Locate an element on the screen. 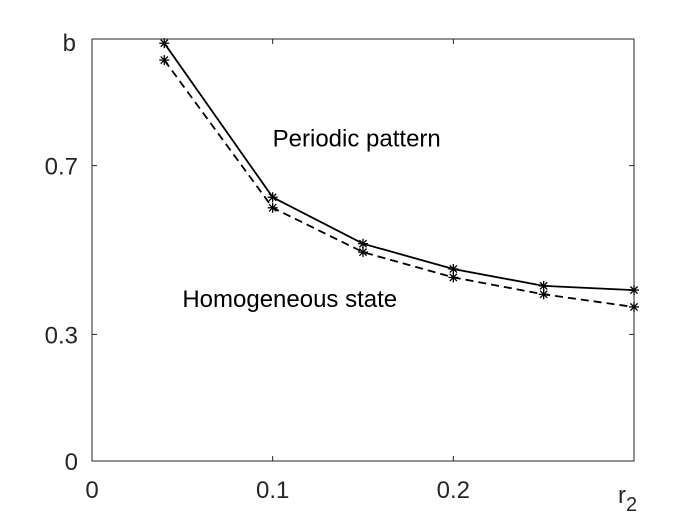 This screenshot has height=525, width=700. x-axis-label: r2 is located at coordinates (627, 499).